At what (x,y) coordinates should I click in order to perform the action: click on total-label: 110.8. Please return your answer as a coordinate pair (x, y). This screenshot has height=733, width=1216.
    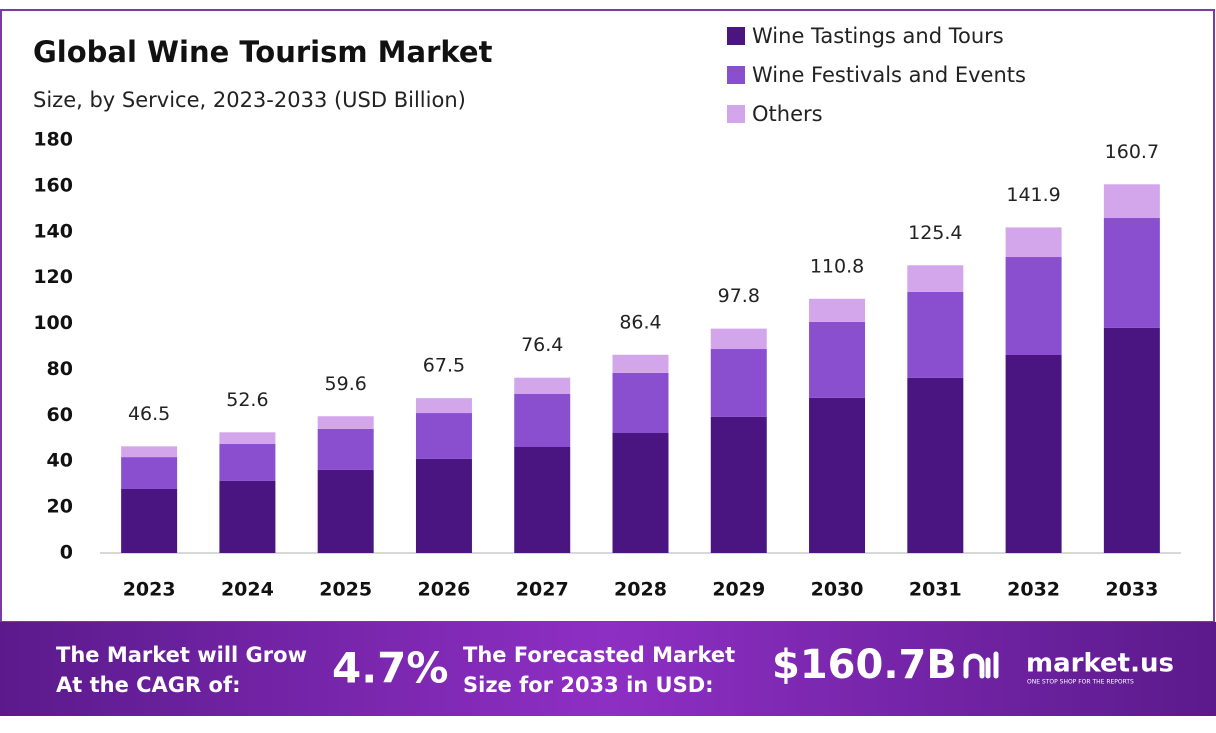
    Looking at the image, I should click on (837, 266).